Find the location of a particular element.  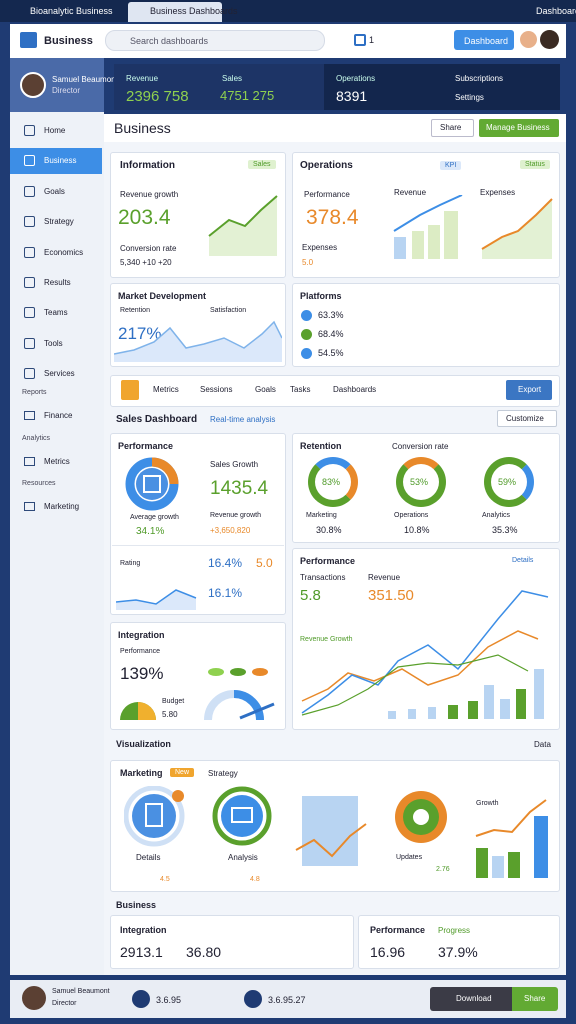

badge: Sales is located at coordinates (262, 164).